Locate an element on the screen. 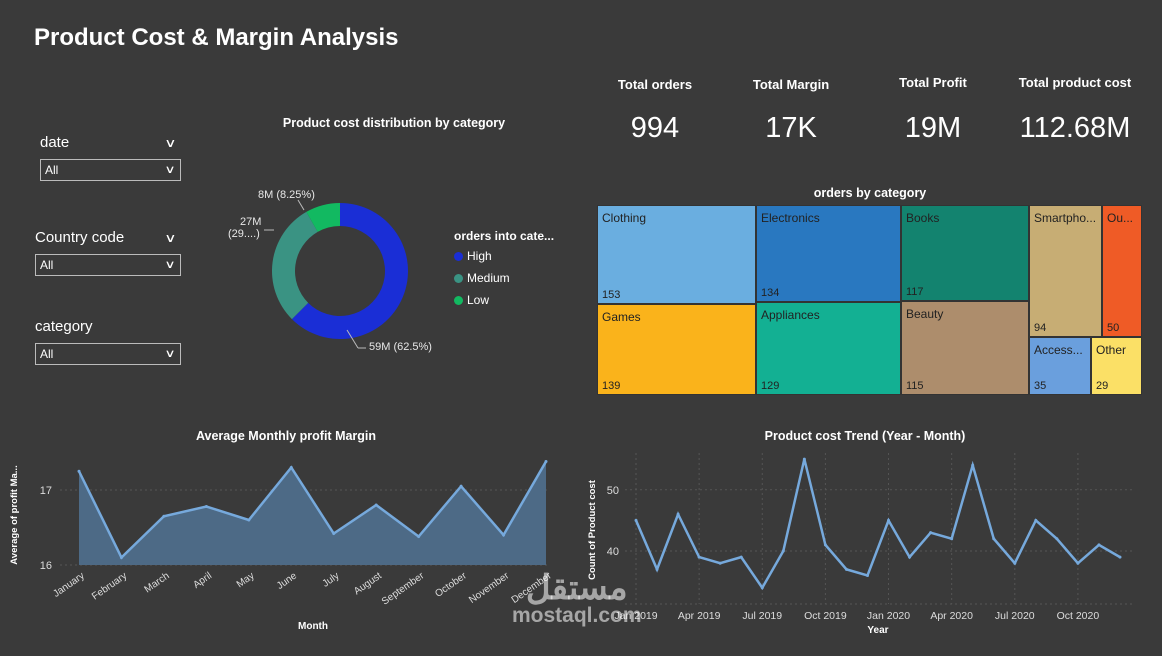 The height and width of the screenshot is (656, 1162). slicer-label: date is located at coordinates (55, 142).